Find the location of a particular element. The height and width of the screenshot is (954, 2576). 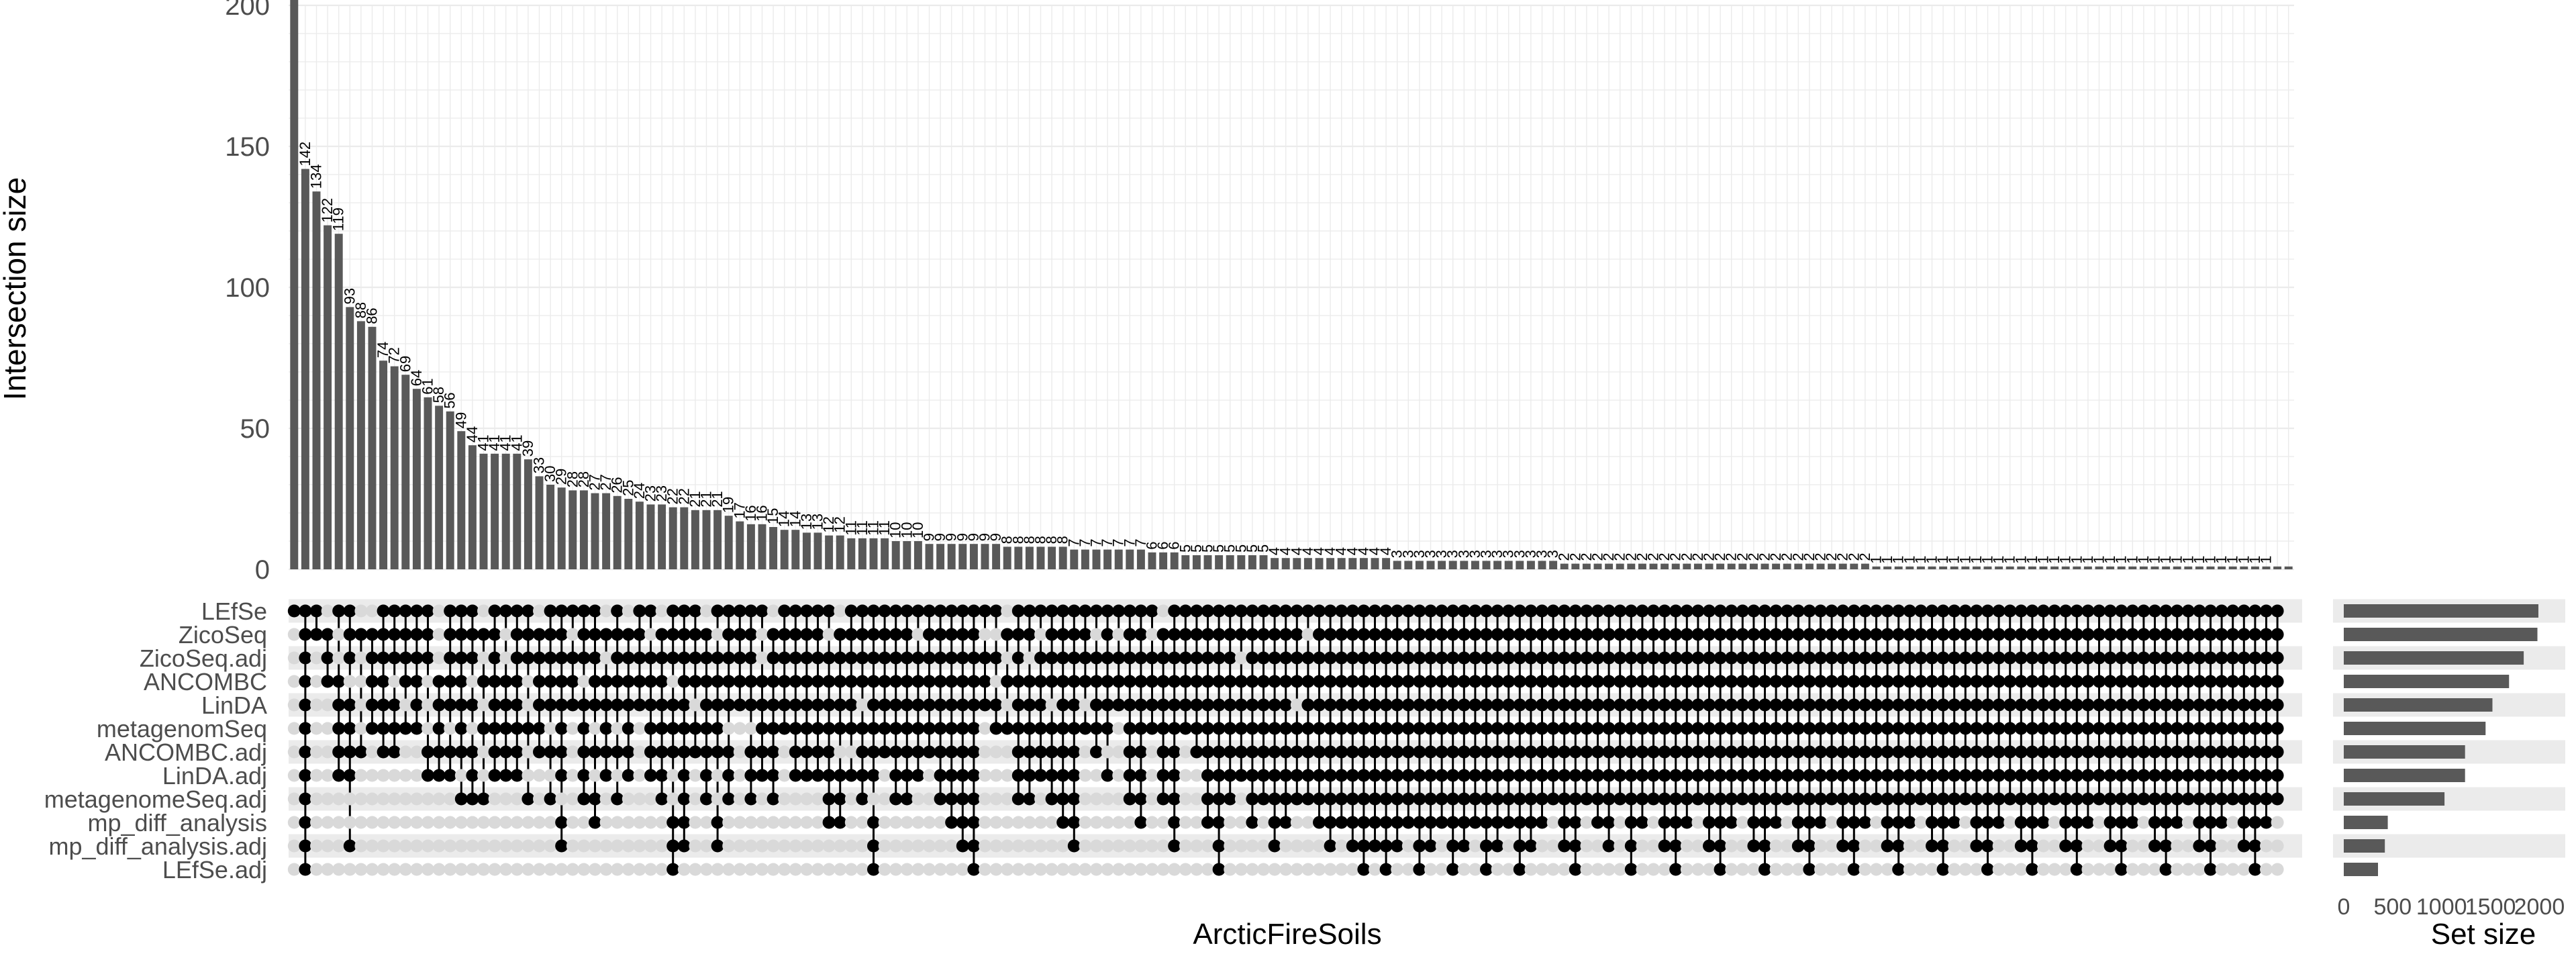

set-label: ZicoSeq is located at coordinates (223, 635).